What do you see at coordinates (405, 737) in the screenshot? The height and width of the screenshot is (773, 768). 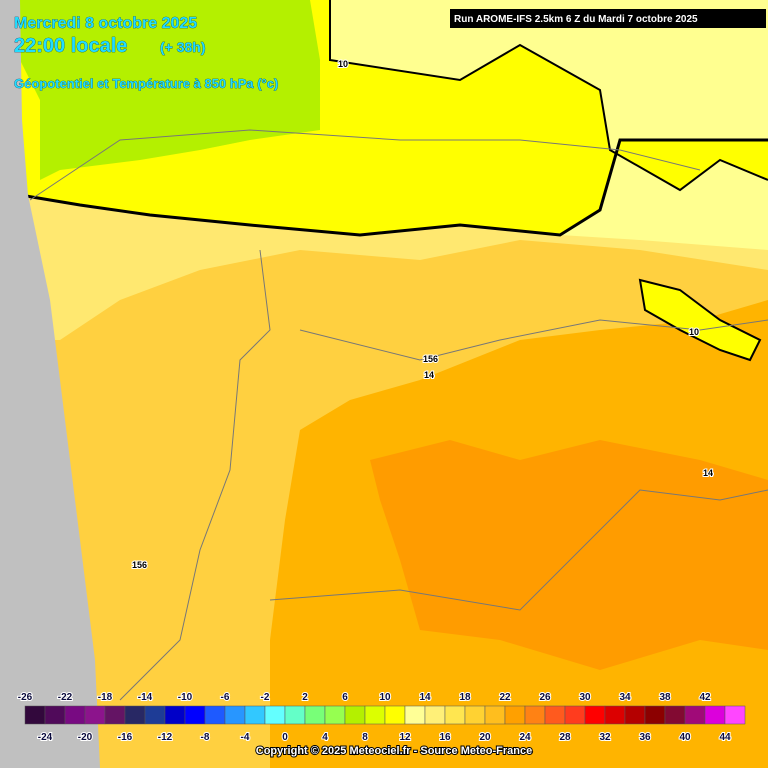 I see `legend-label: 12` at bounding box center [405, 737].